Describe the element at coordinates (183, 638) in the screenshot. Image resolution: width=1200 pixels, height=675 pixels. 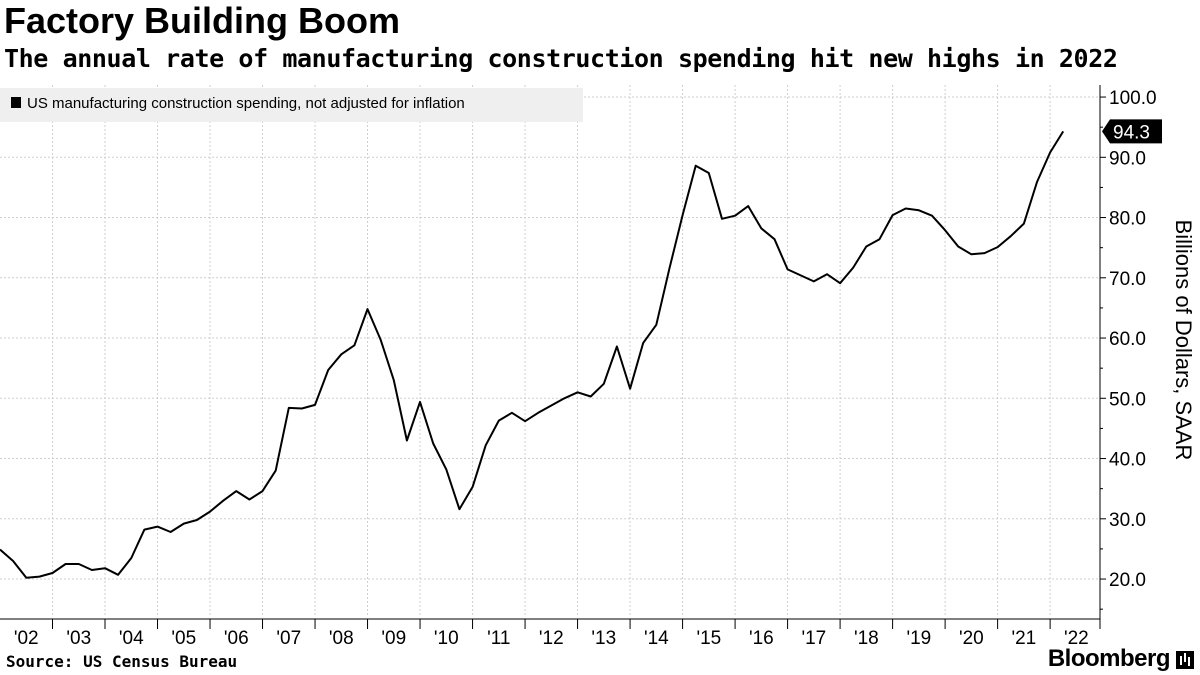
I see `x-tick-label: '05` at that location.